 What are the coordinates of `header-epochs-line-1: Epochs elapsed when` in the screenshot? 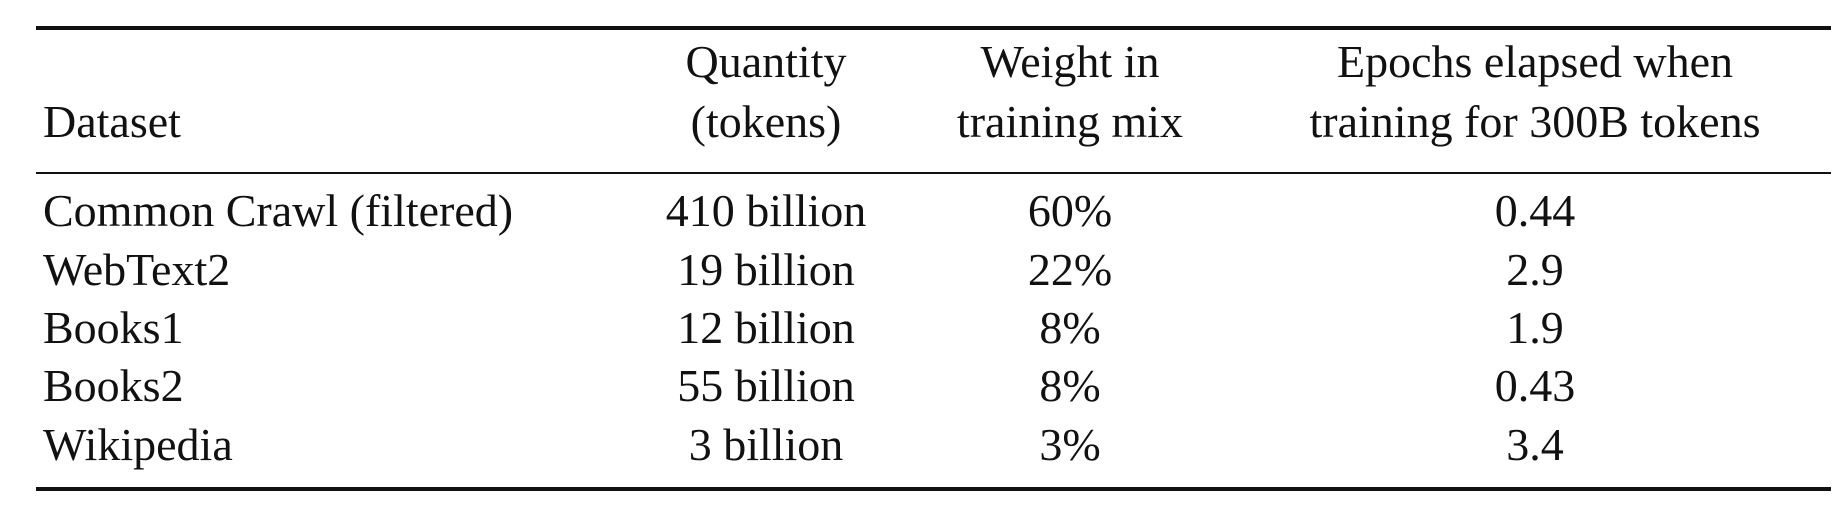 It's located at (1535, 61).